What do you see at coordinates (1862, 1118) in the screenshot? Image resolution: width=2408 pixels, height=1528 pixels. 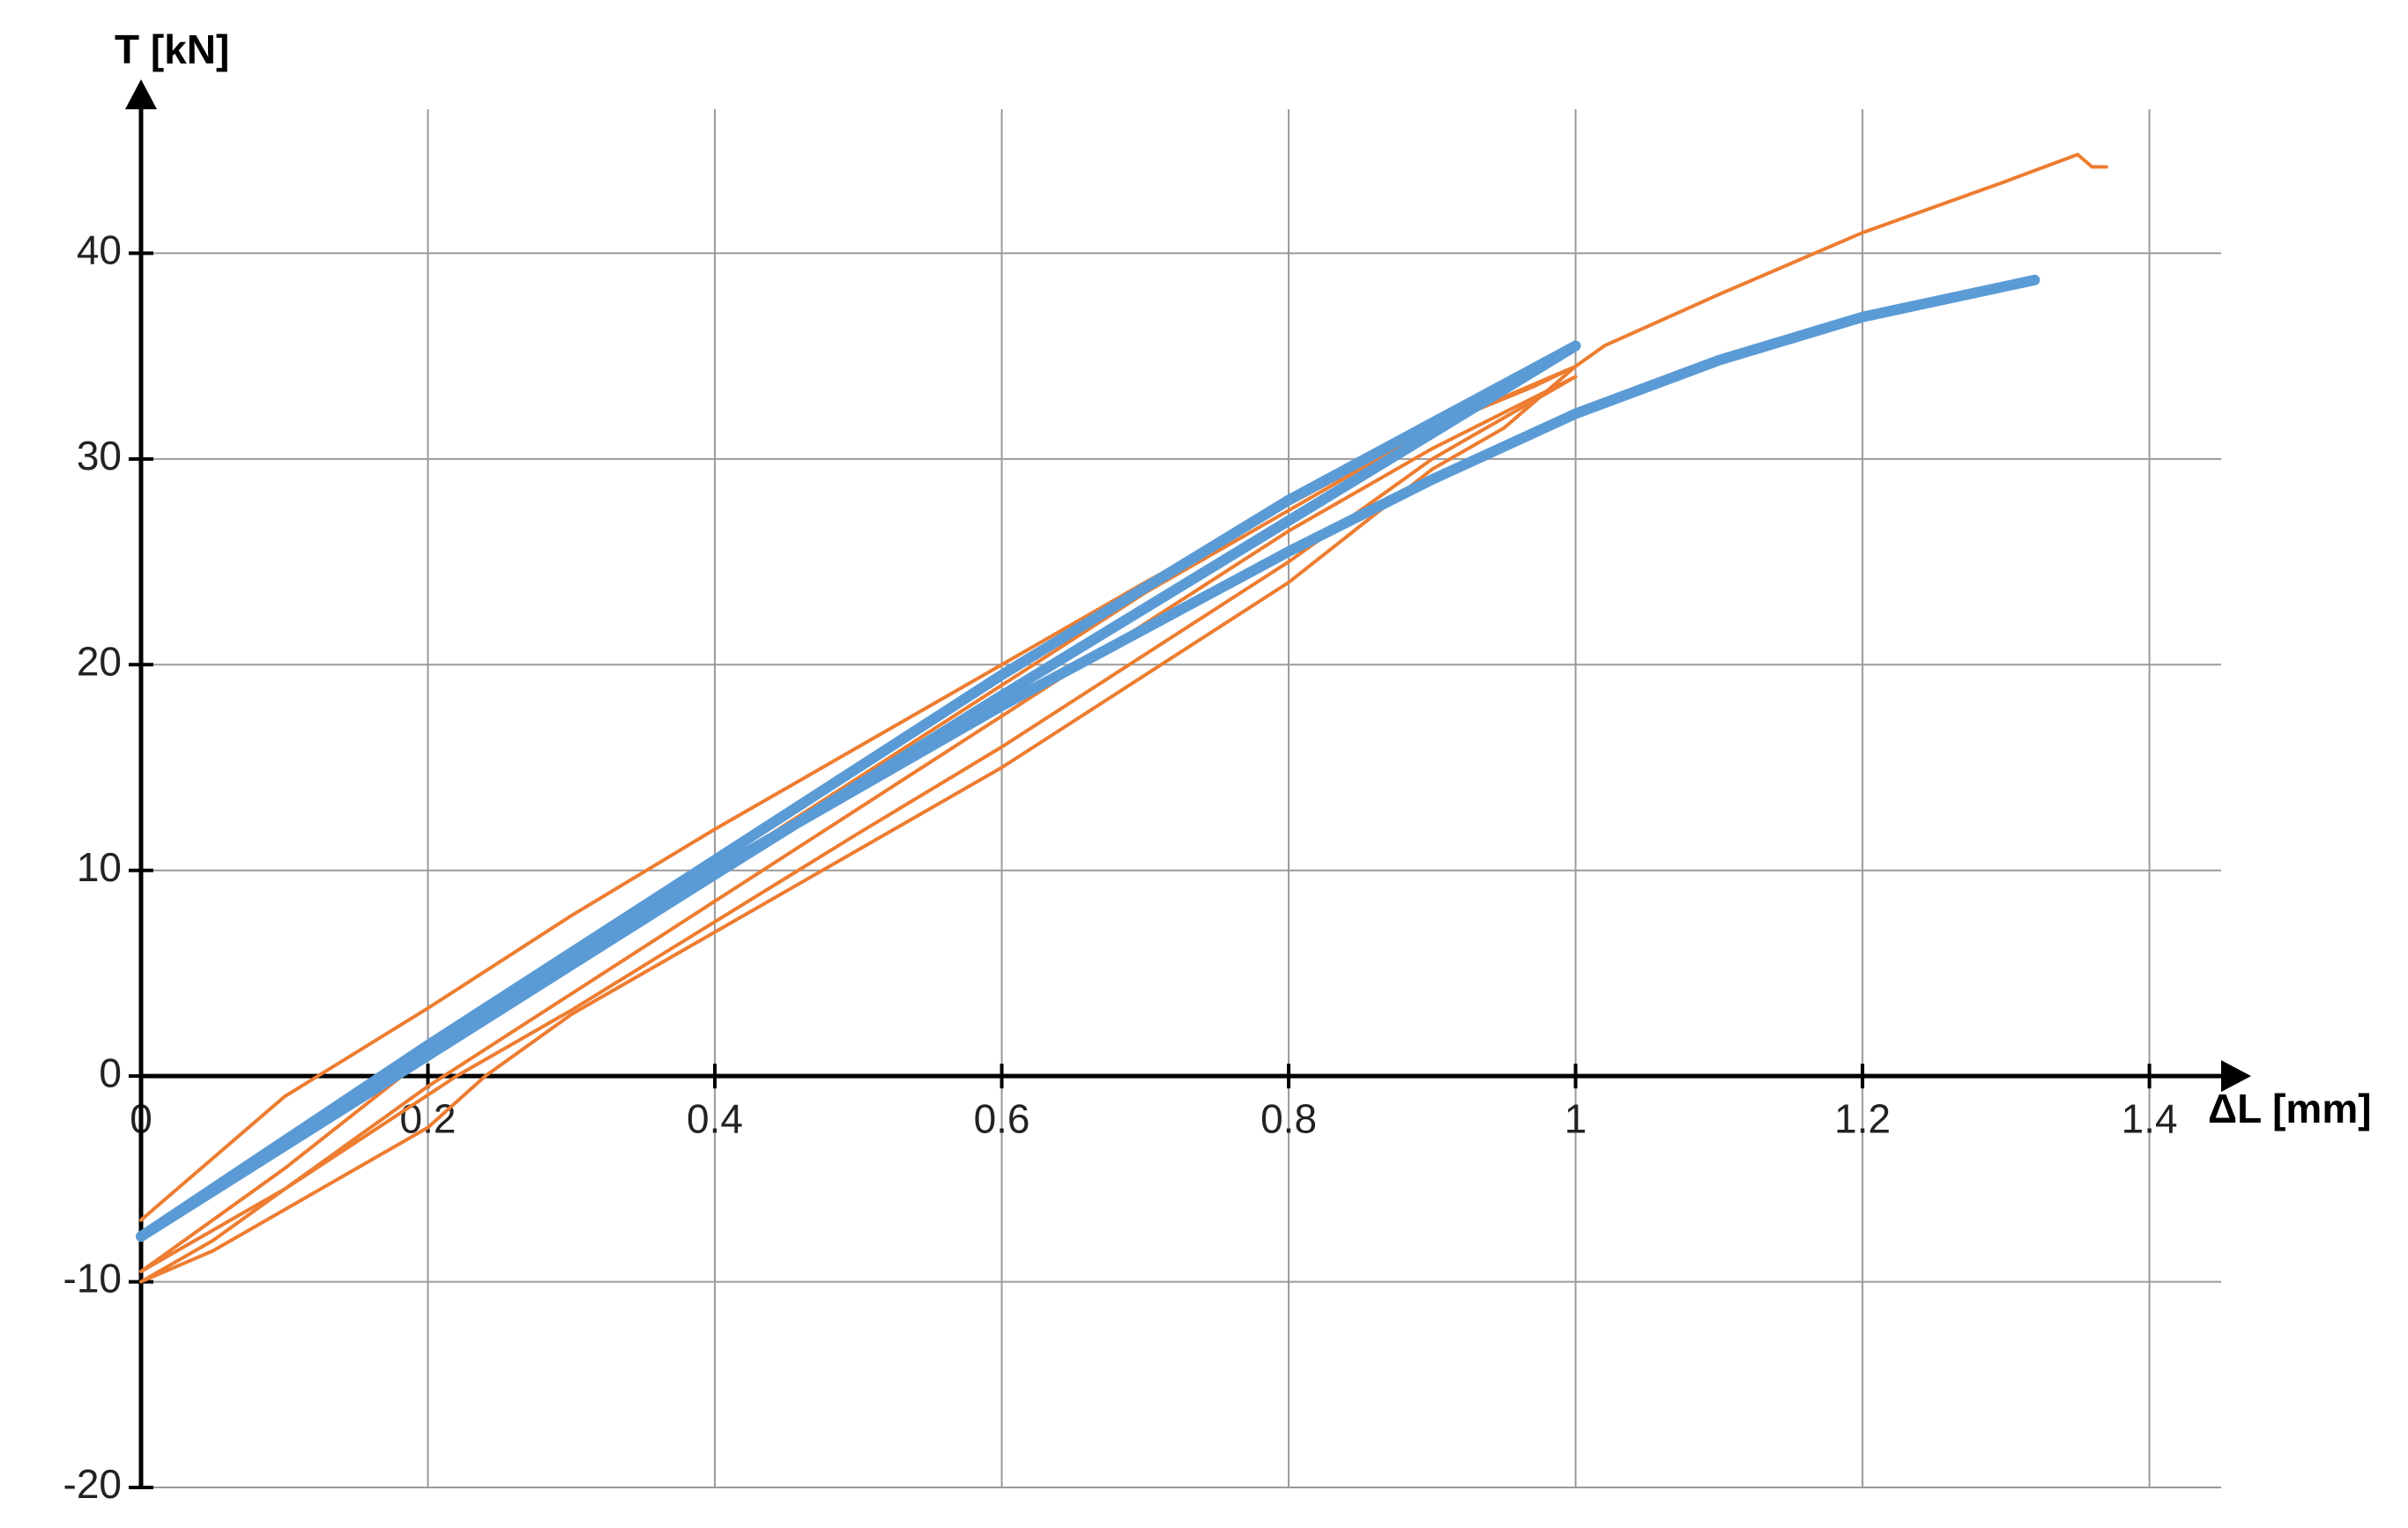 I see `x-tick-label: 1.2` at bounding box center [1862, 1118].